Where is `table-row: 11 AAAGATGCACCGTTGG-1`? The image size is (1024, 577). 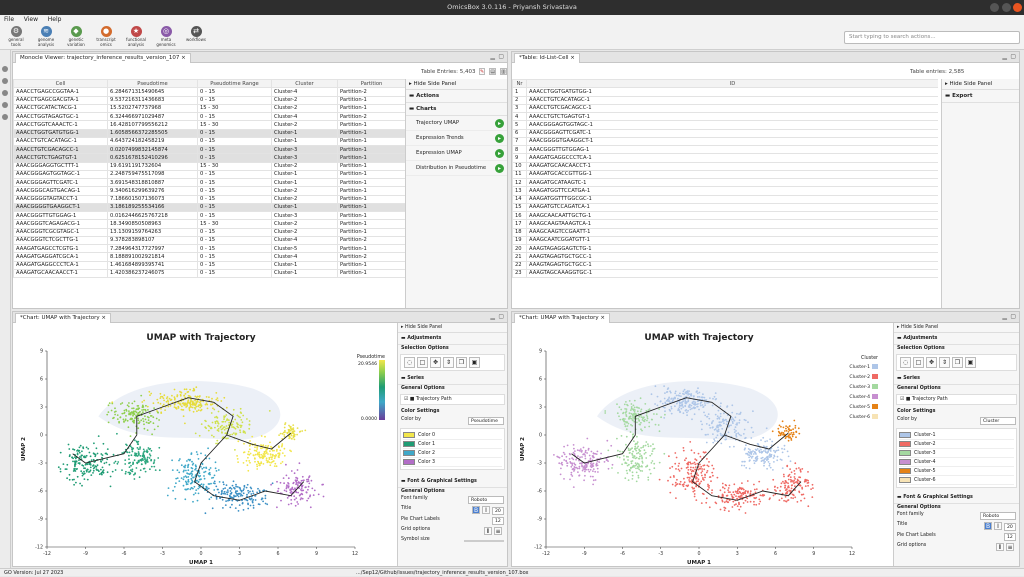
table-row: 11 AAAGATGCACCGTTGG-1 is located at coordinates (725, 174).